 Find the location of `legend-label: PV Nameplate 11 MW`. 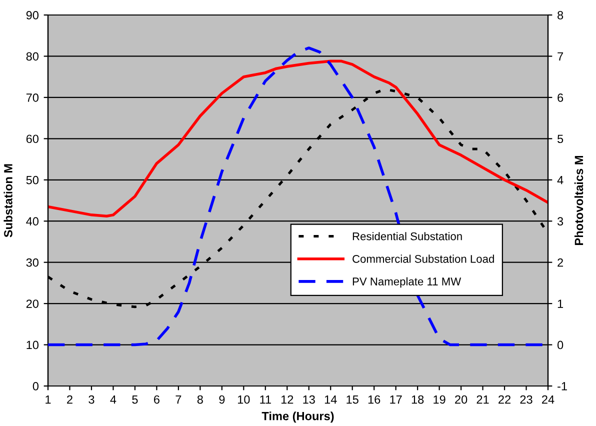

legend-label: PV Nameplate 11 MW is located at coordinates (407, 282).